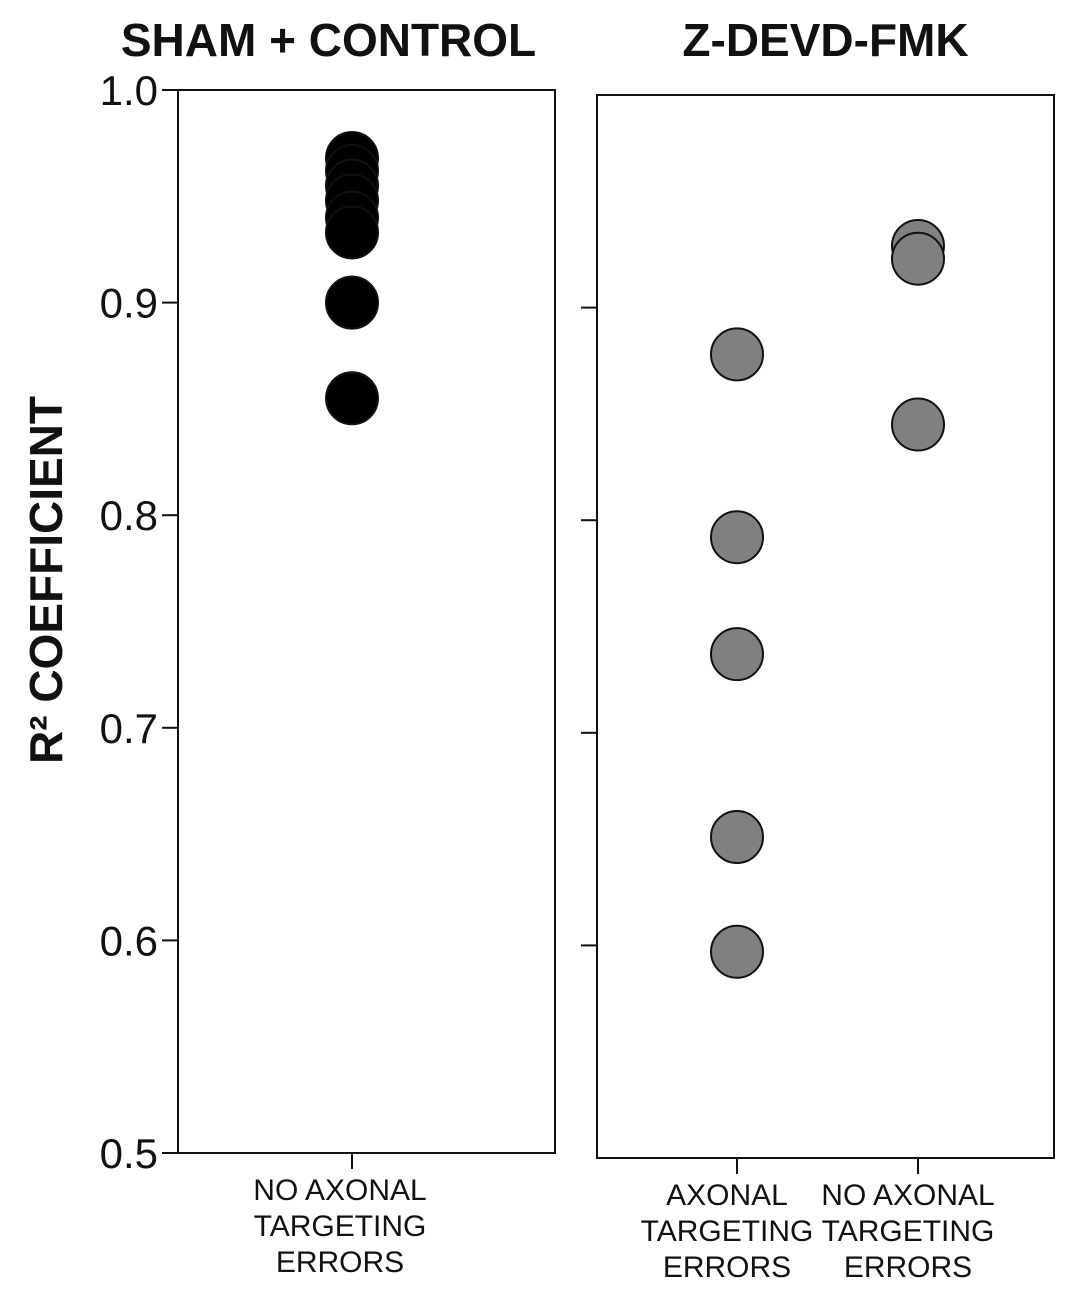 The image size is (1069, 1300). I want to click on x-tick-label: AXONAL TARGETING ERRORS, so click(727, 1231).